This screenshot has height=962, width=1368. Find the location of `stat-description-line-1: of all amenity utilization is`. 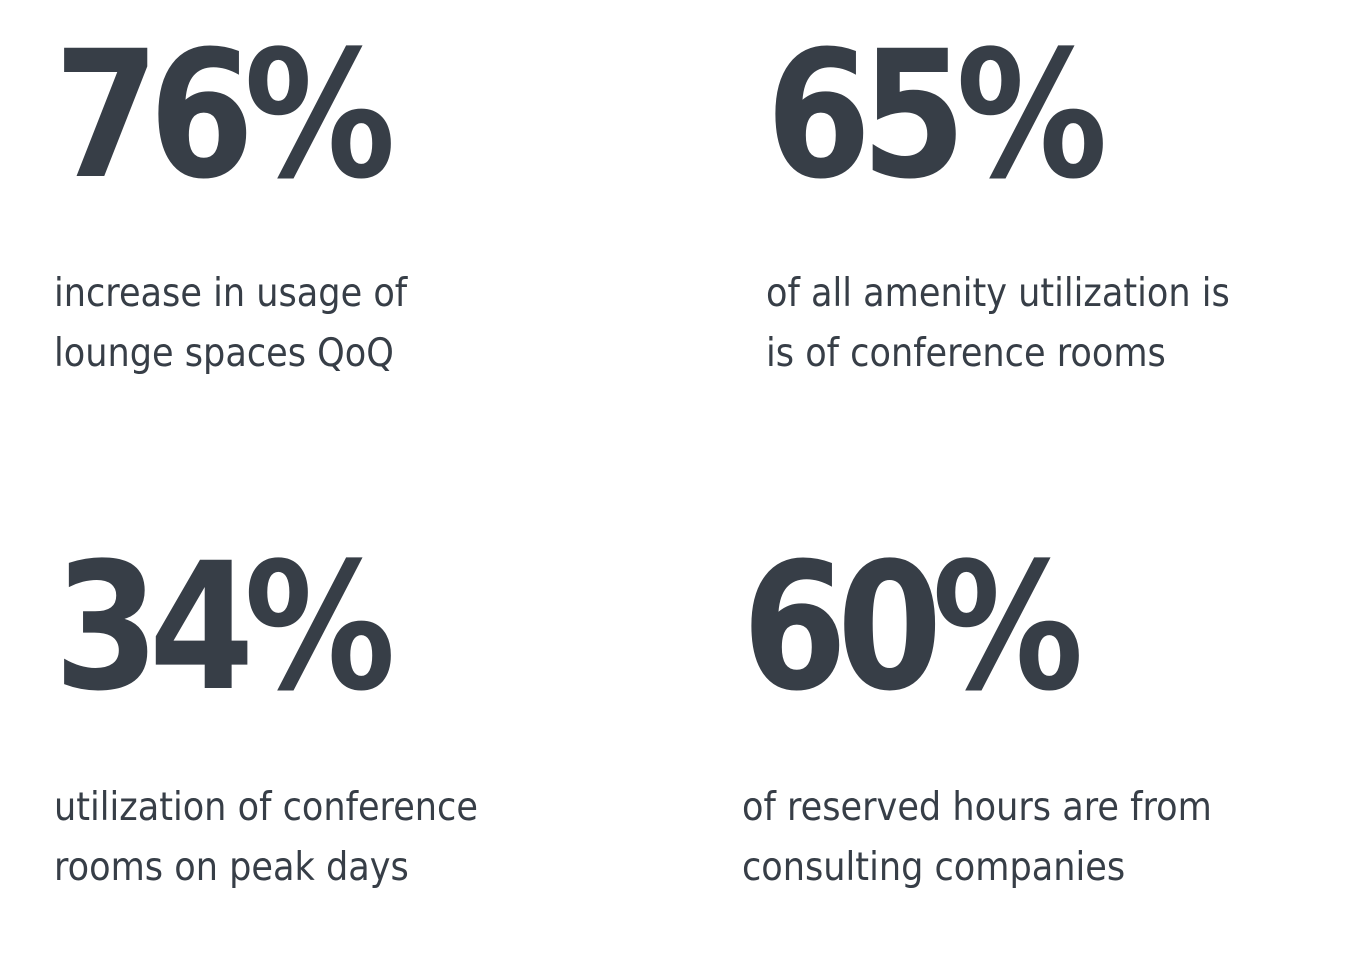

stat-description-line-1: of all amenity utilization is is located at coordinates (998, 293).